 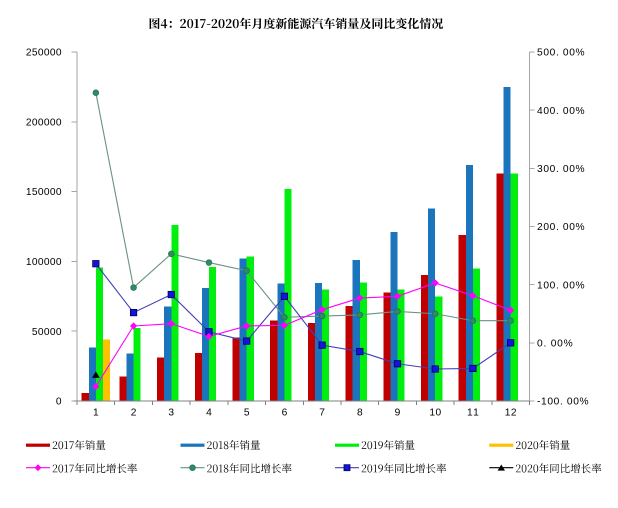 What do you see at coordinates (561, 53) in the screenshot?
I see `svg-text: 500. 00%` at bounding box center [561, 53].